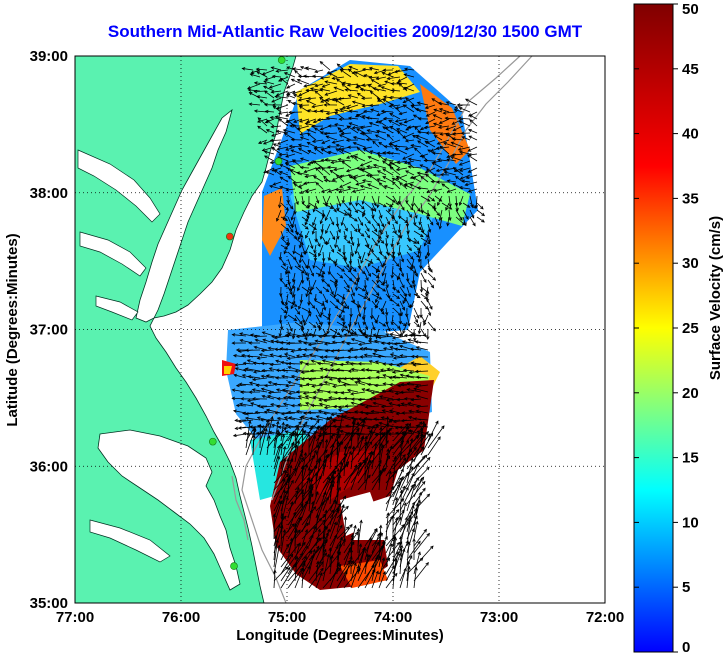  What do you see at coordinates (181, 617) in the screenshot?
I see `x-tick-label: 76:00` at bounding box center [181, 617].